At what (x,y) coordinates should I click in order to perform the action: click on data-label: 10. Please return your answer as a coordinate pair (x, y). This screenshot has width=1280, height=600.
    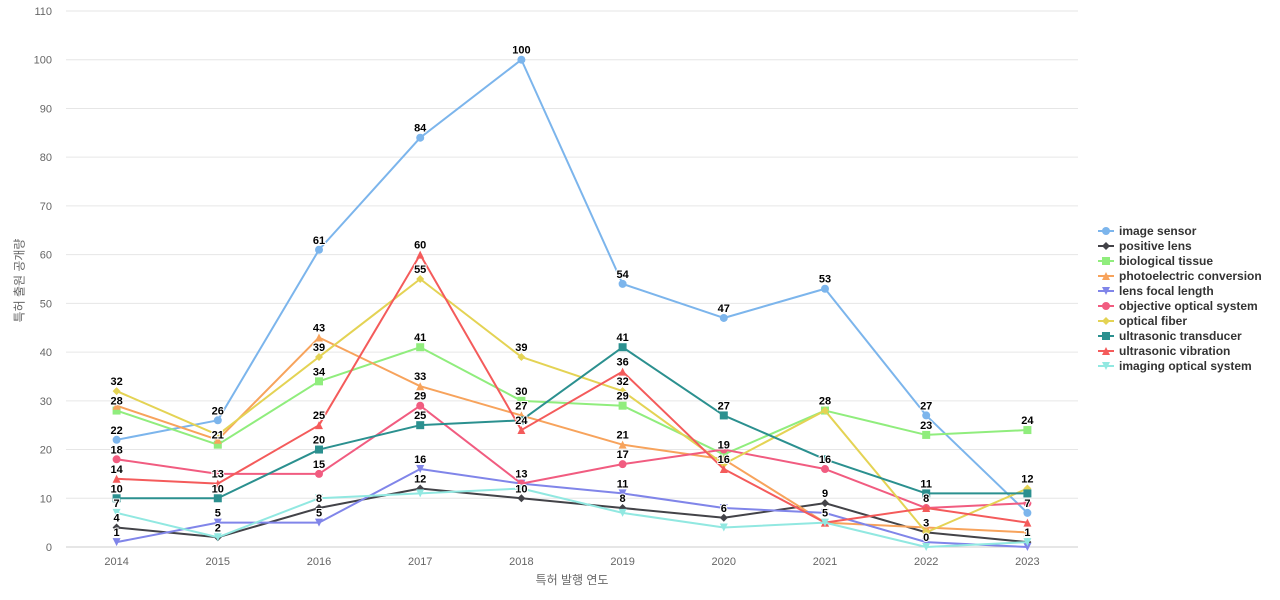
    Looking at the image, I should click on (218, 489).